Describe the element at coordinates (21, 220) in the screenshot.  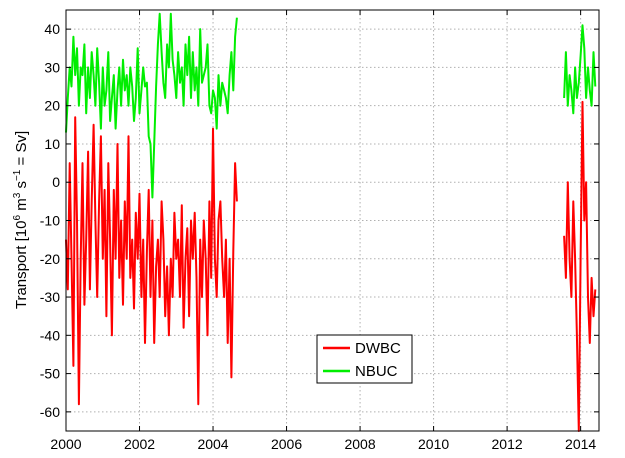
I see `y-axis-label: Transport [106 m3 s−1 = Sv]` at that location.